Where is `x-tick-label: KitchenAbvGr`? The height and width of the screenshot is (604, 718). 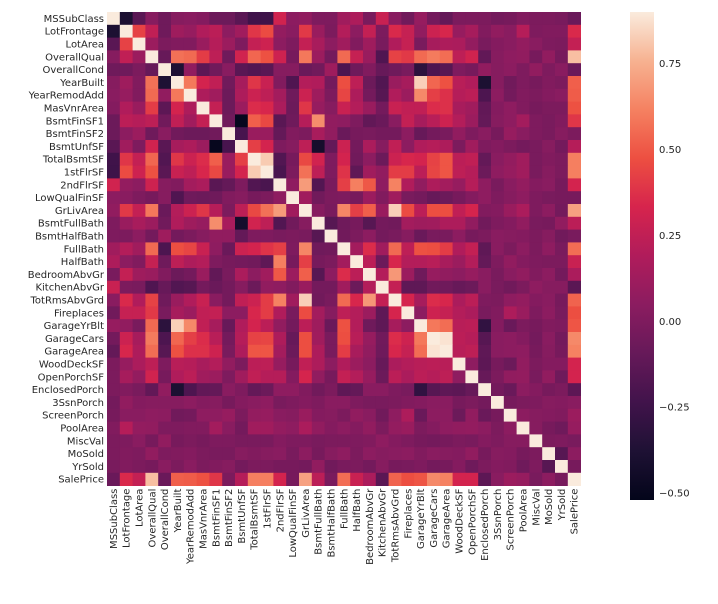 x-tick-label: KitchenAbvGr is located at coordinates (383, 522).